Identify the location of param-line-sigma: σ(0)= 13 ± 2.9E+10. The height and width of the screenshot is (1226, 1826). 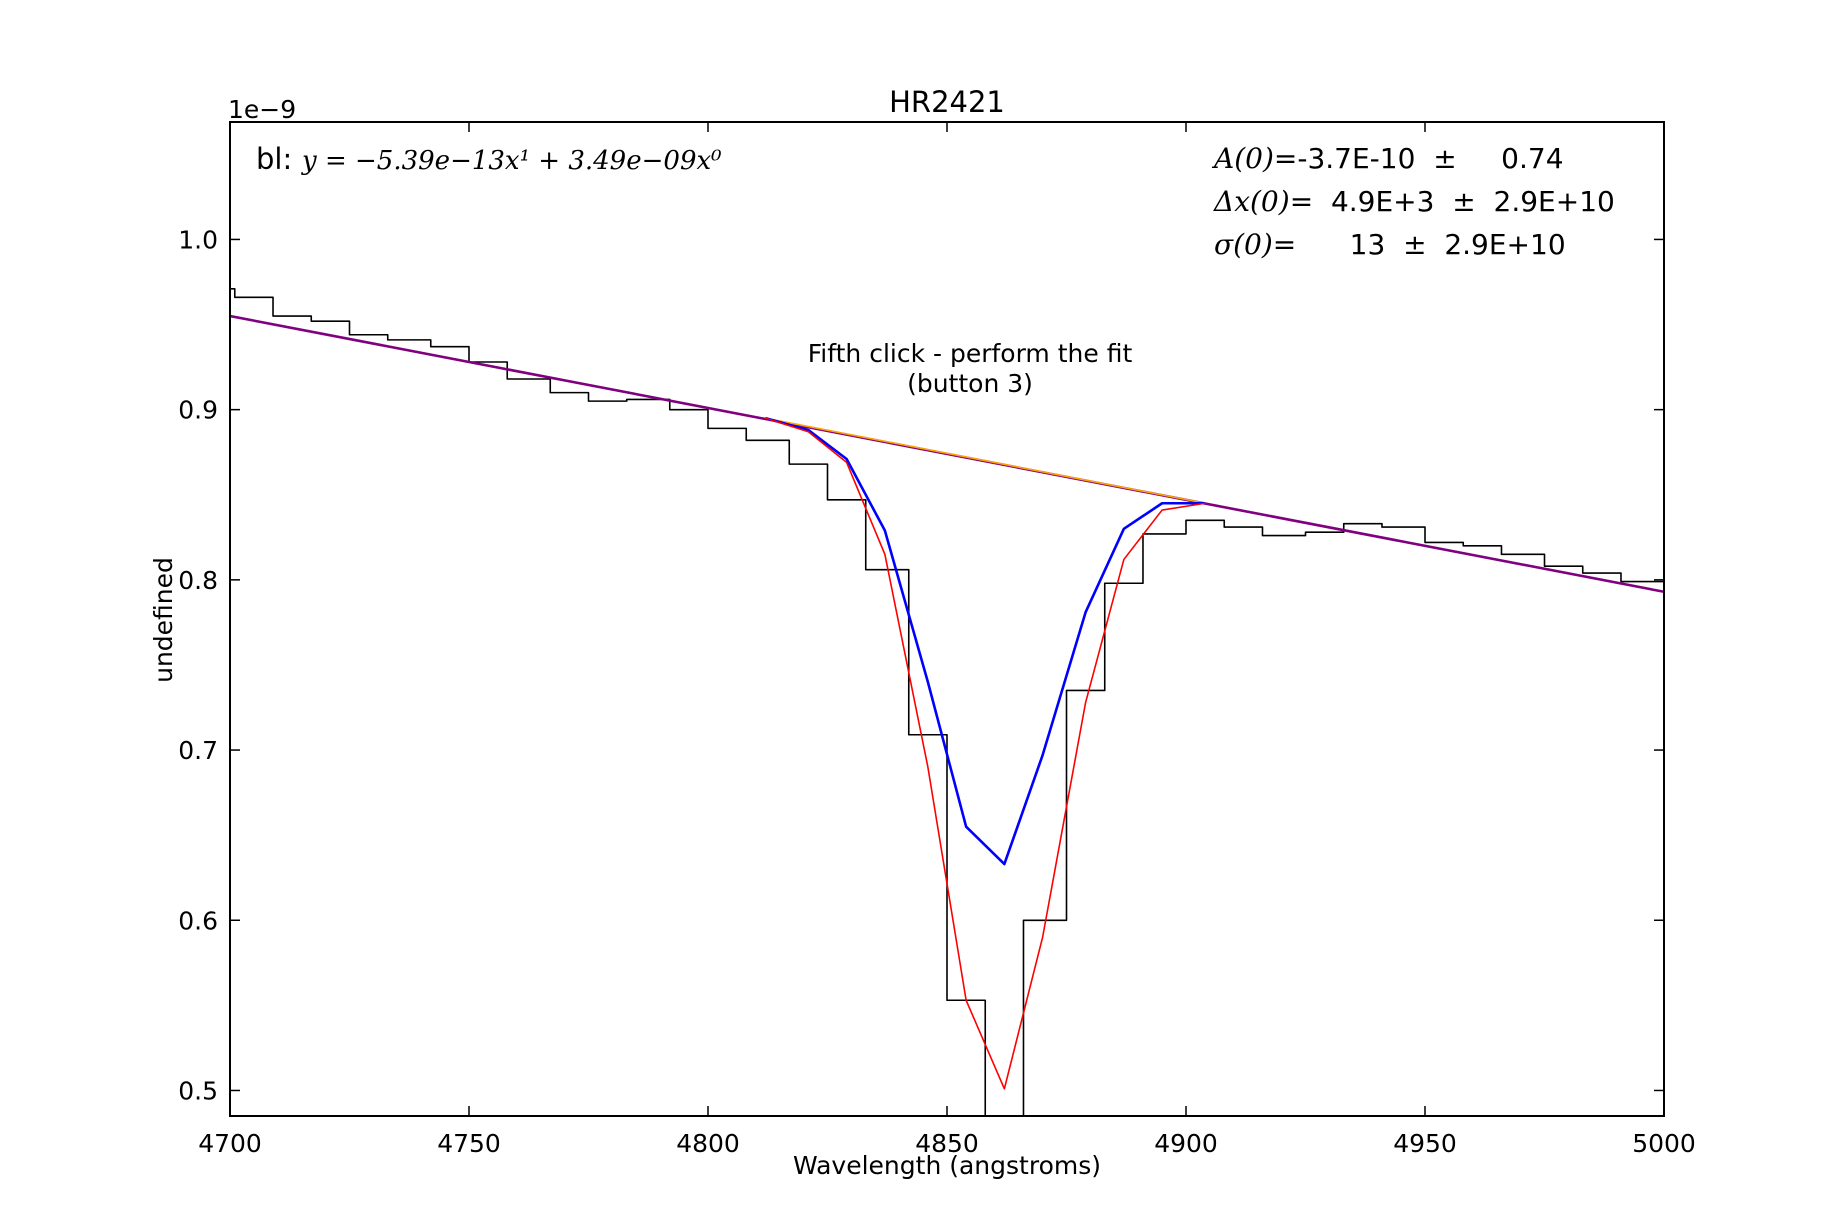
(1390, 244).